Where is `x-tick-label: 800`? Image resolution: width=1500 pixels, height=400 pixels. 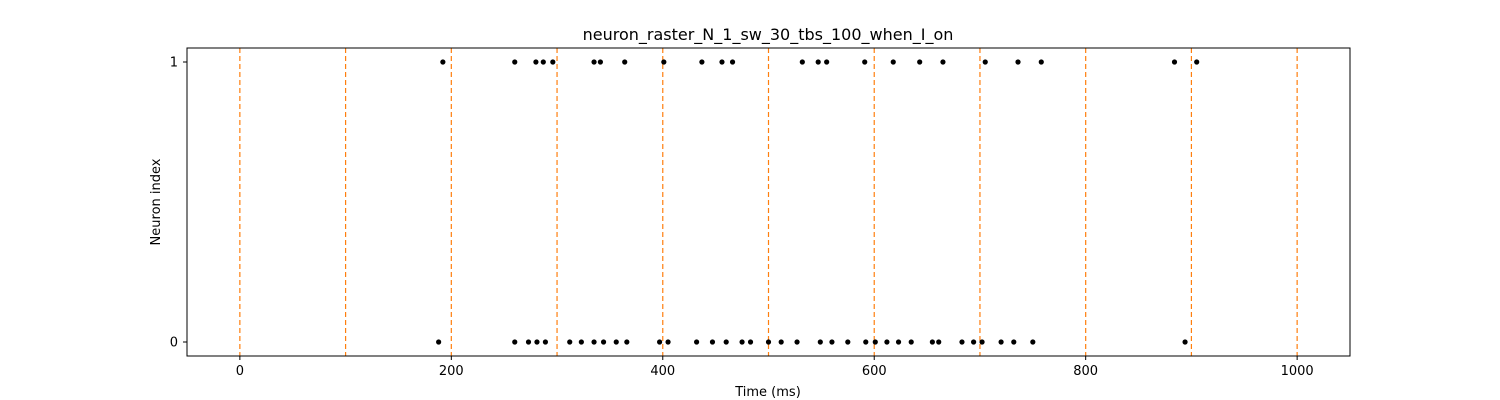 x-tick-label: 800 is located at coordinates (1085, 371).